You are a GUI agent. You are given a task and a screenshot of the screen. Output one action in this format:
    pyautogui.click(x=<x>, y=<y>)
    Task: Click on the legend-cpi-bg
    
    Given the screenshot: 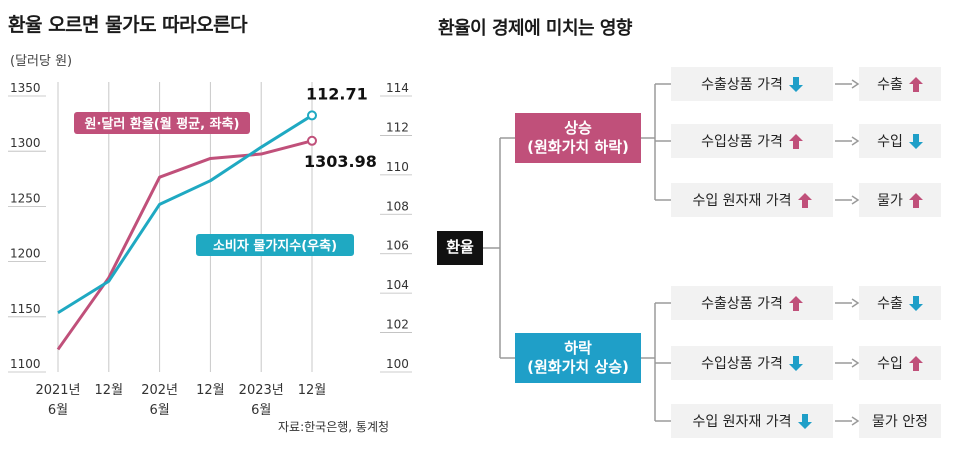 What is the action you would take?
    pyautogui.click(x=275, y=245)
    